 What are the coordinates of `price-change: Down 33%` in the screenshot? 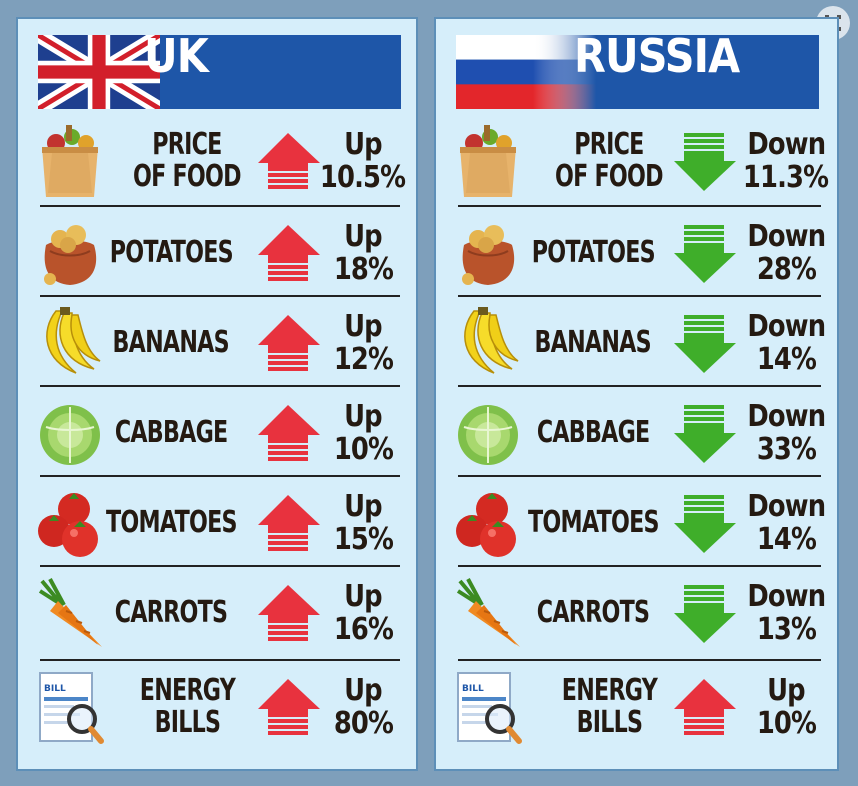 It's located at (786, 433).